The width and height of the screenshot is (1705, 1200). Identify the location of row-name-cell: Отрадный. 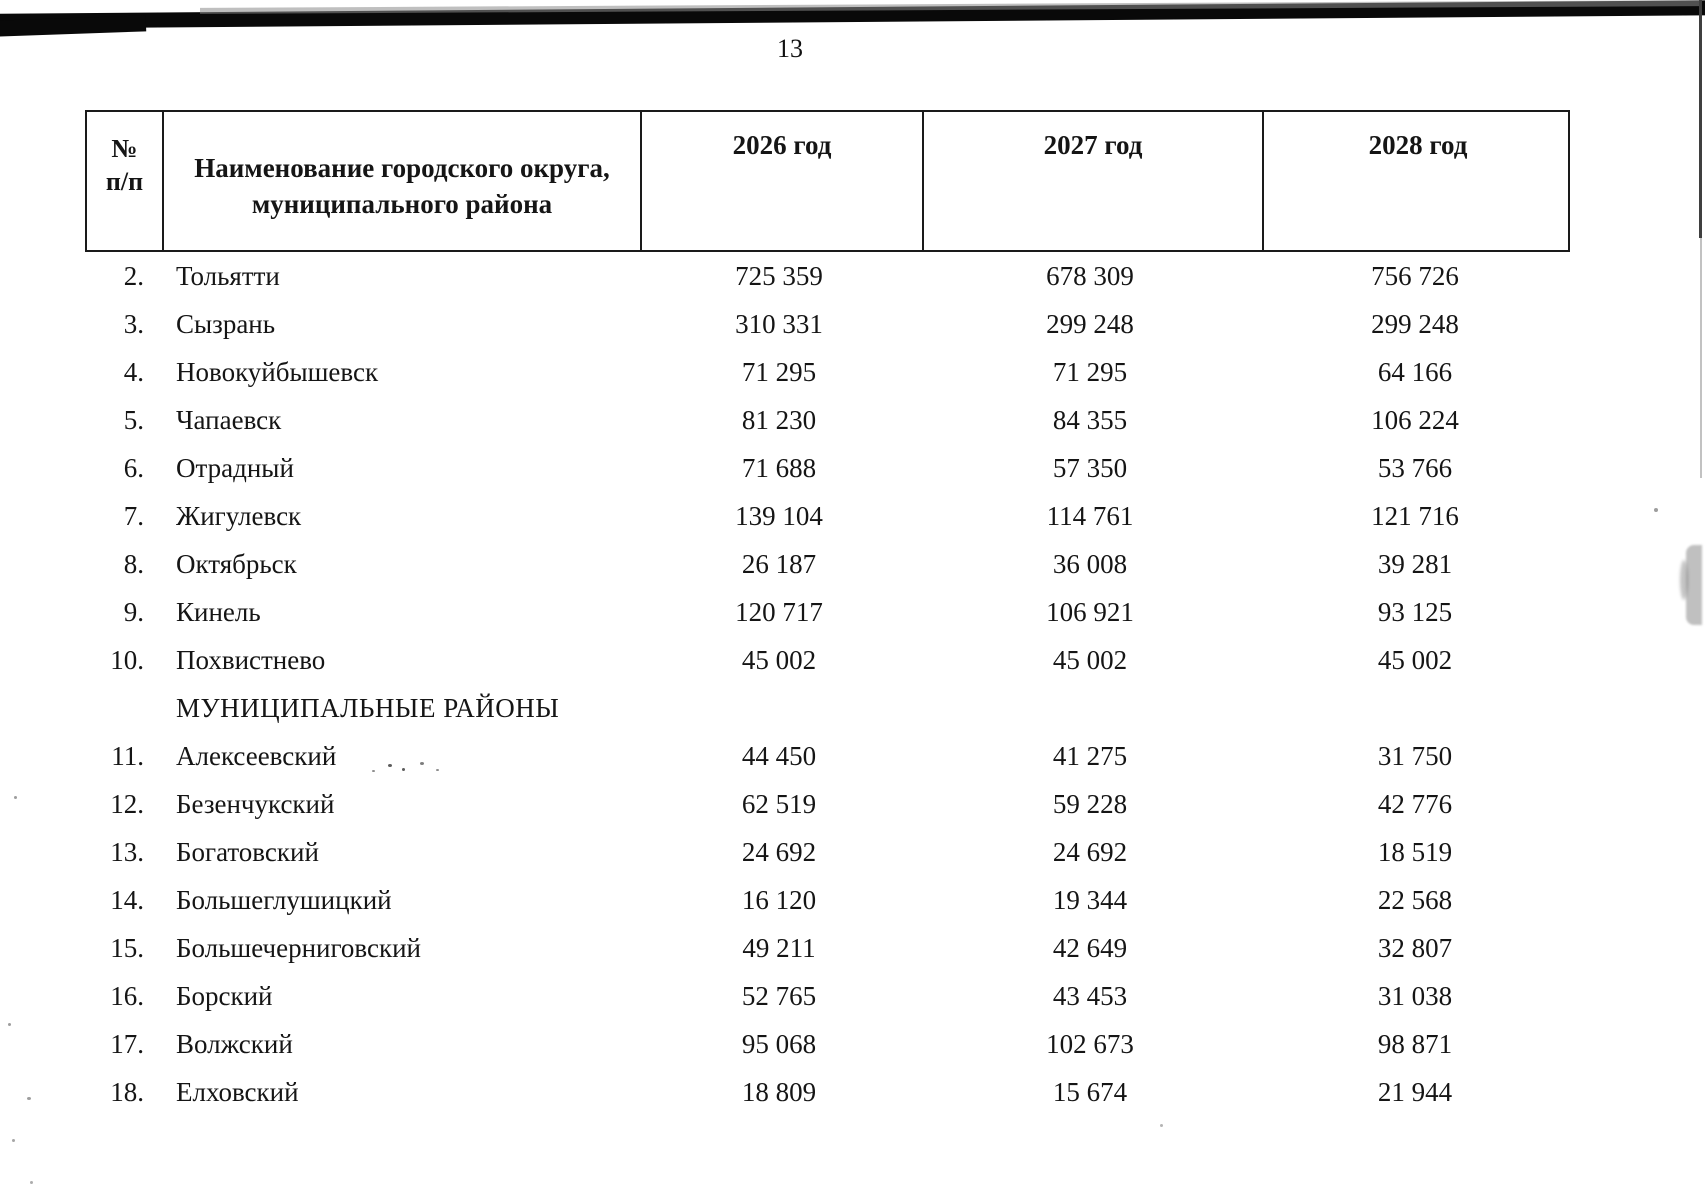
(235, 467).